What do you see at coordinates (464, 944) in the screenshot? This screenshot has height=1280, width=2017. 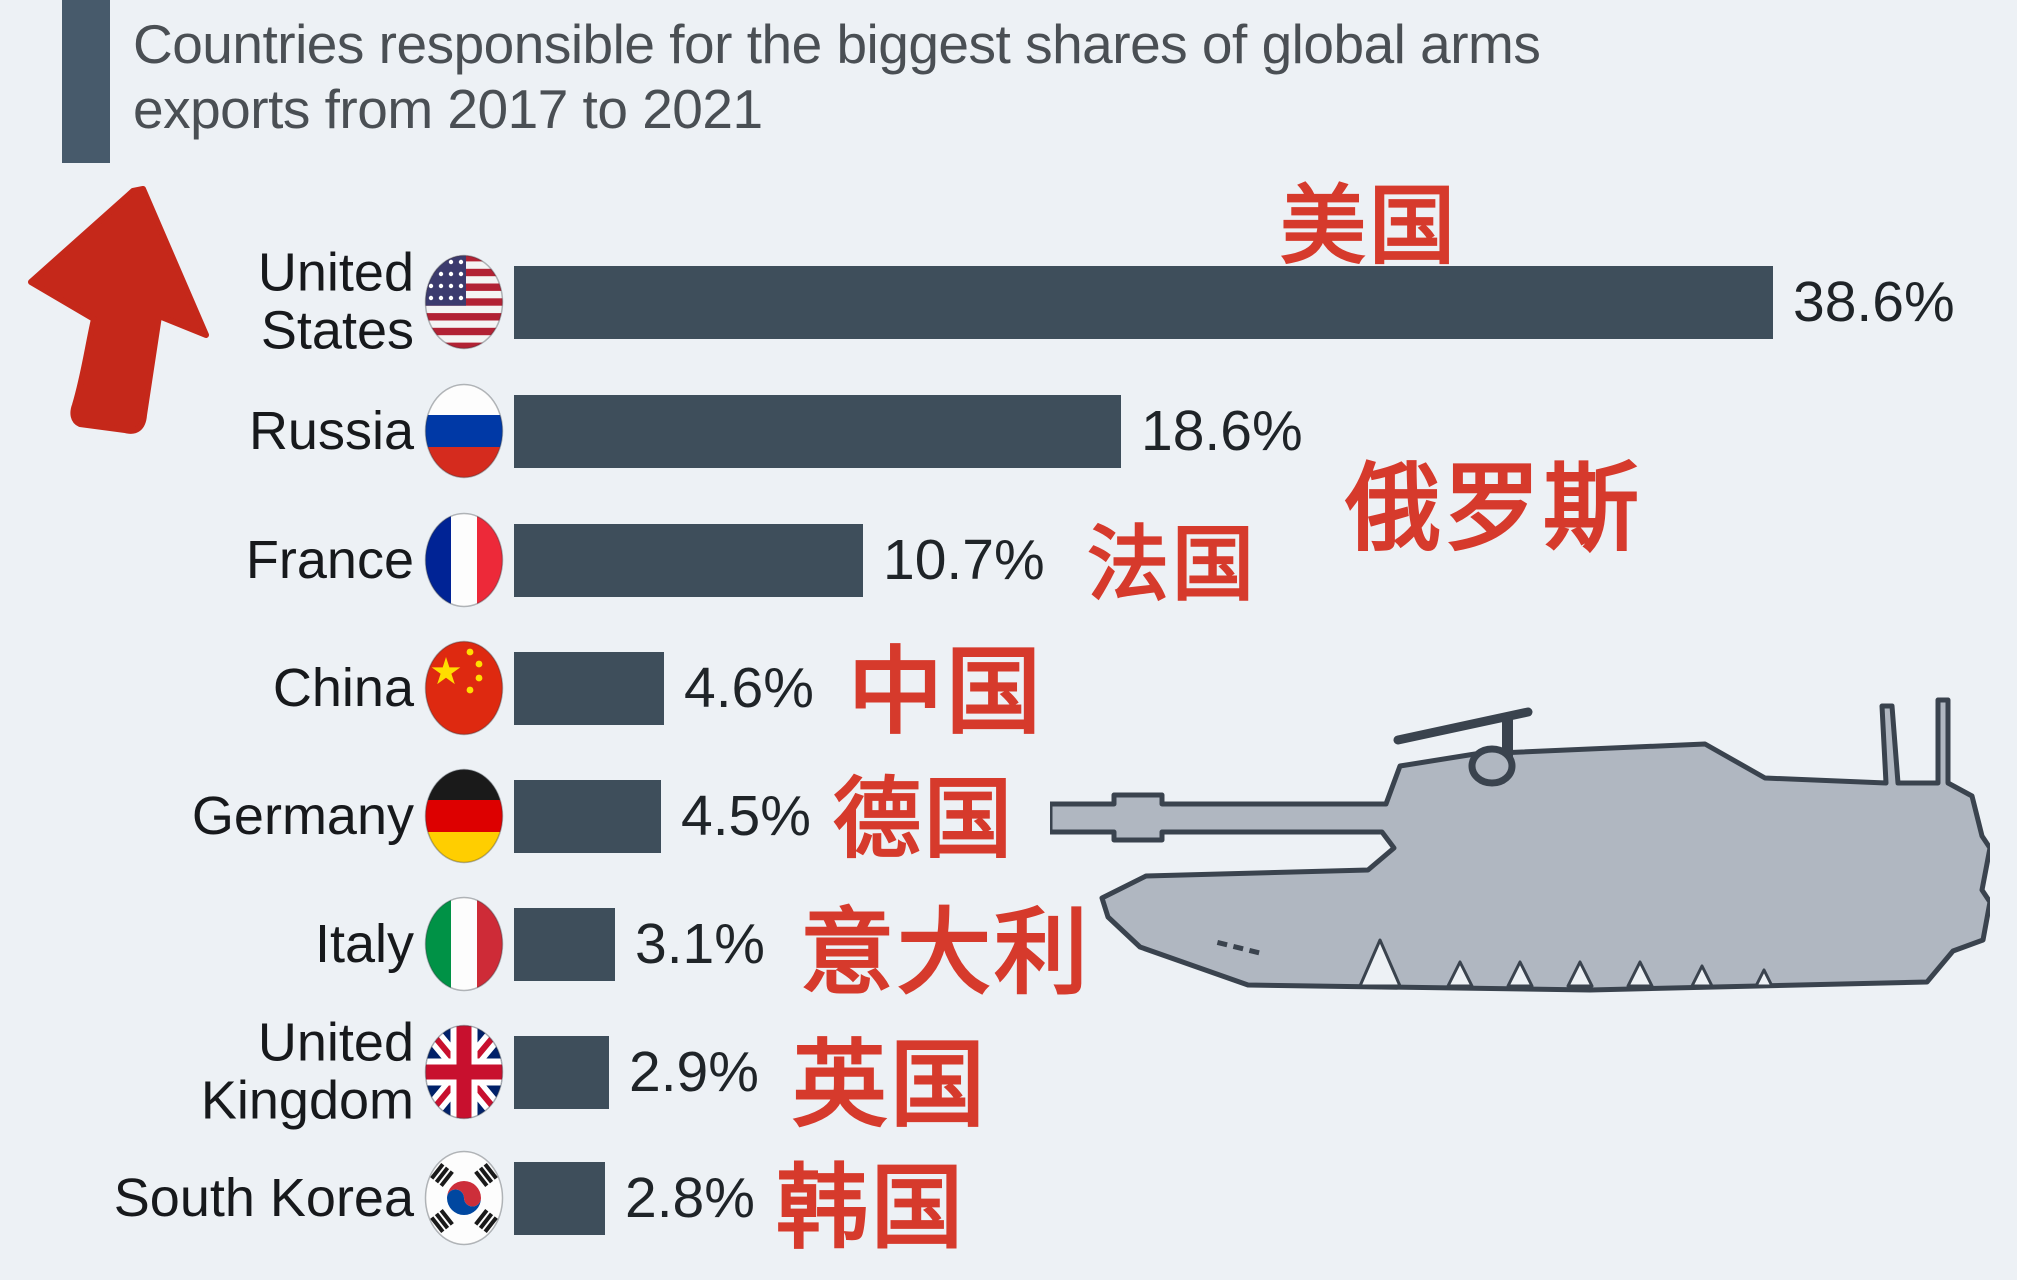 I see `italy-flag-icon` at bounding box center [464, 944].